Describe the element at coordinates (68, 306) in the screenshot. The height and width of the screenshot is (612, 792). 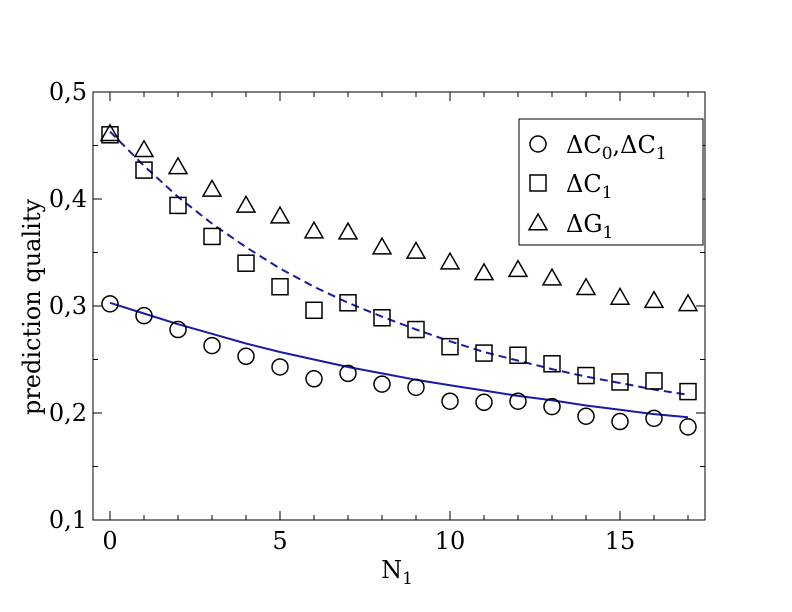
I see `y-tick-label: 0,3` at that location.